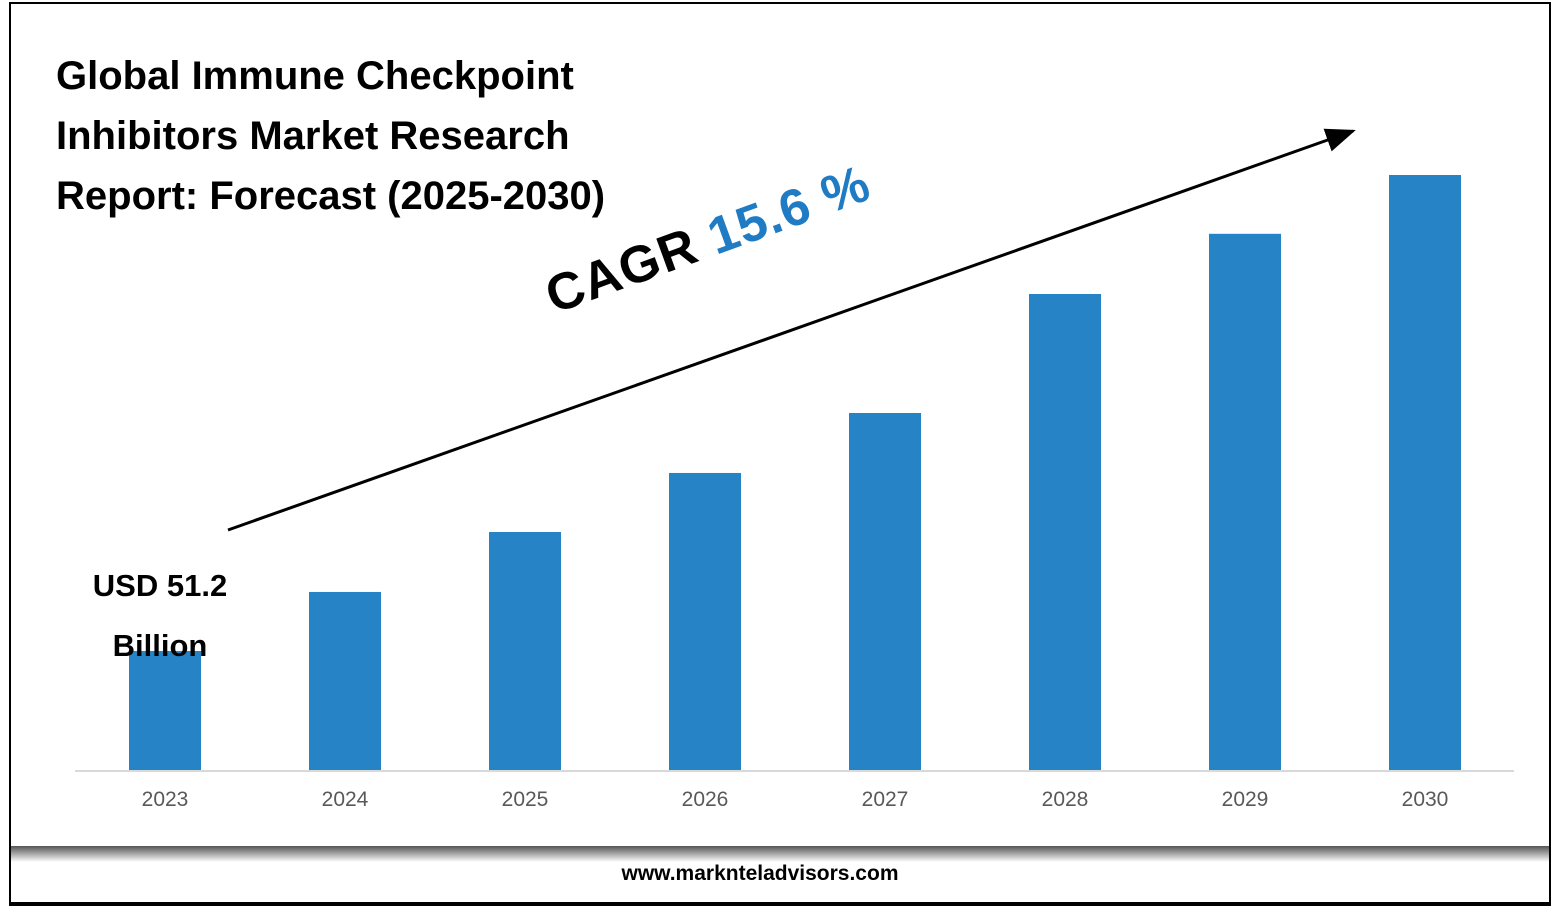 The height and width of the screenshot is (906, 1557). I want to click on x-tick-label: 2026, so click(705, 799).